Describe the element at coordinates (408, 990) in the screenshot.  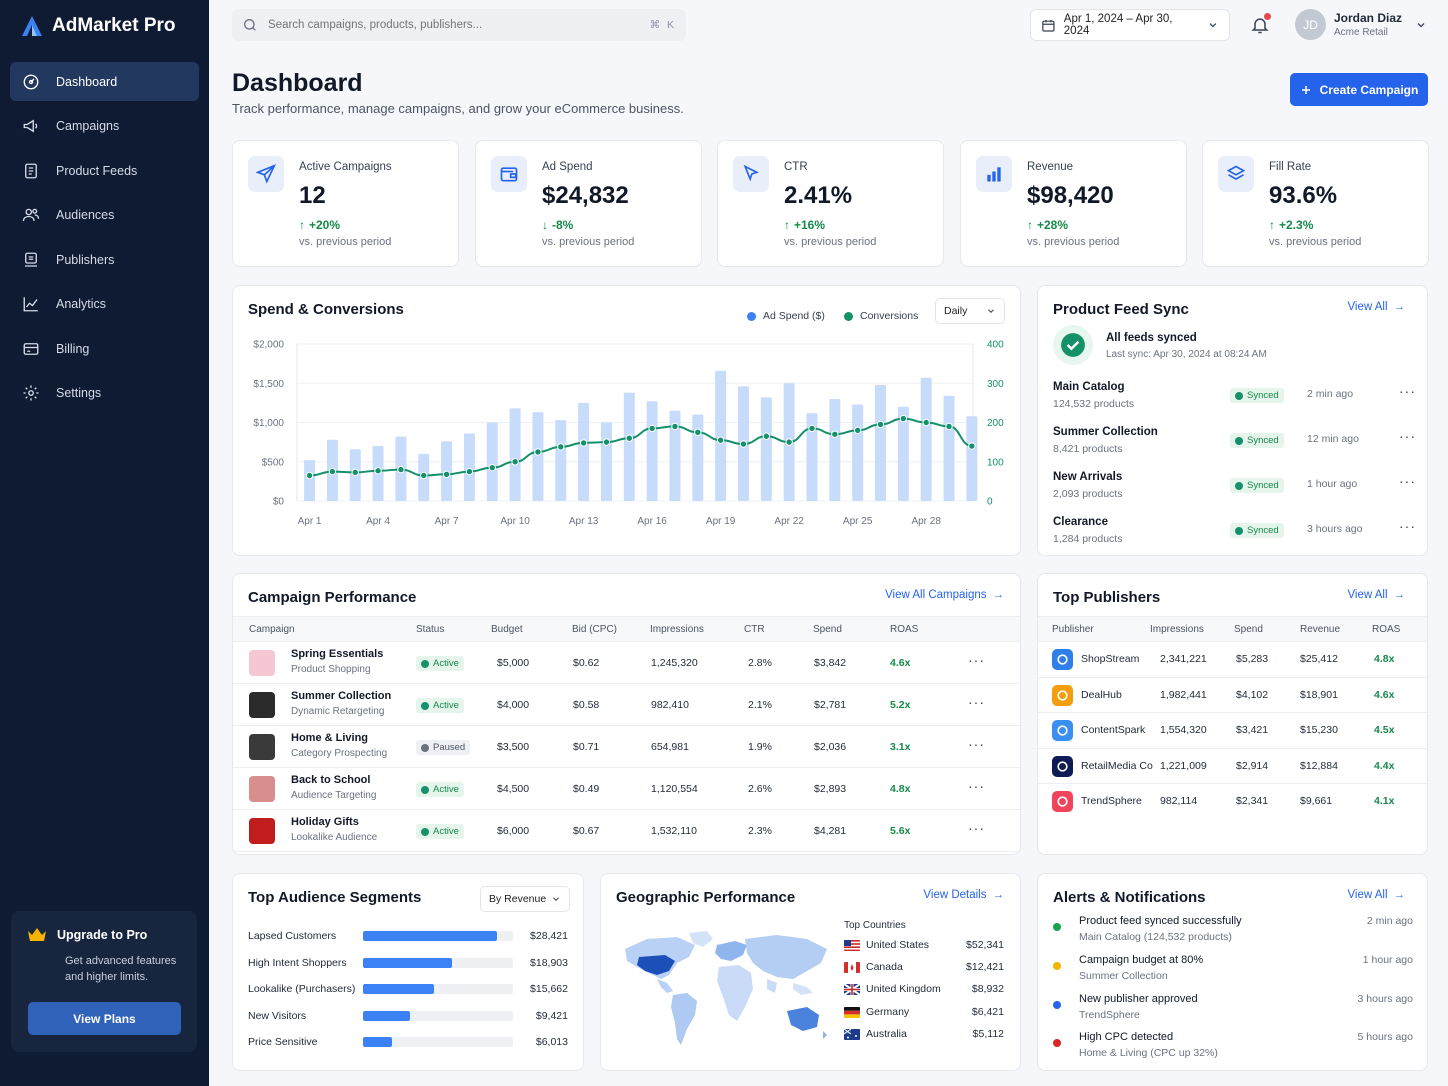
I see `segment-row: Lookalike (Purchasers) $15,662` at that location.